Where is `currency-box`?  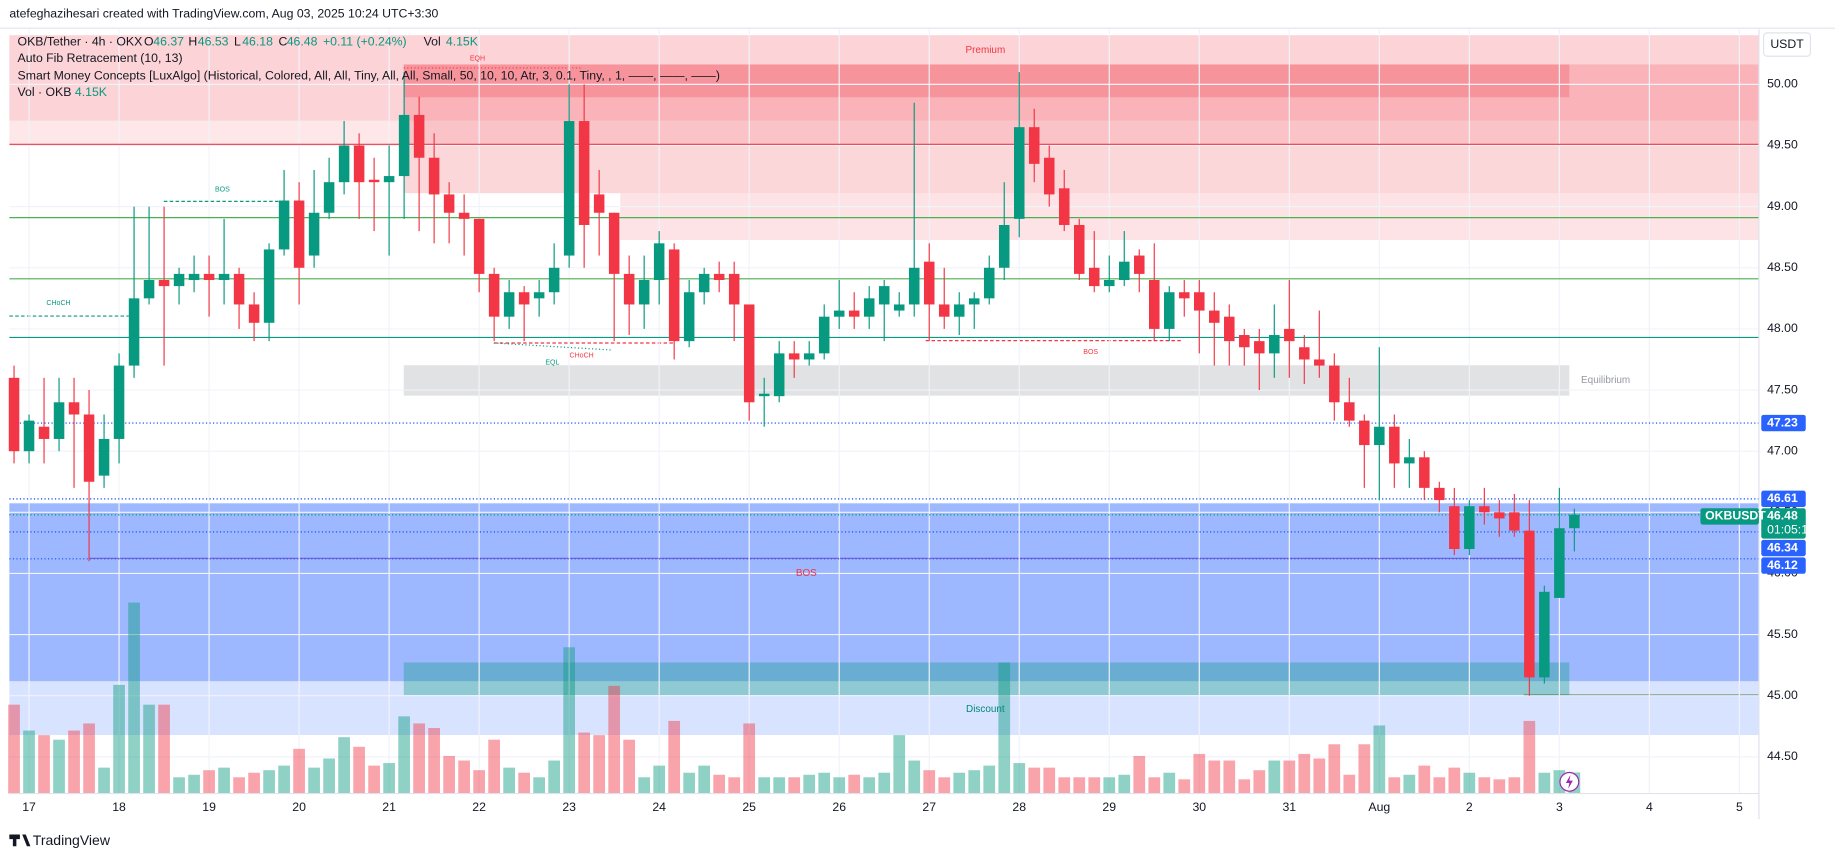 currency-box is located at coordinates (1787, 44).